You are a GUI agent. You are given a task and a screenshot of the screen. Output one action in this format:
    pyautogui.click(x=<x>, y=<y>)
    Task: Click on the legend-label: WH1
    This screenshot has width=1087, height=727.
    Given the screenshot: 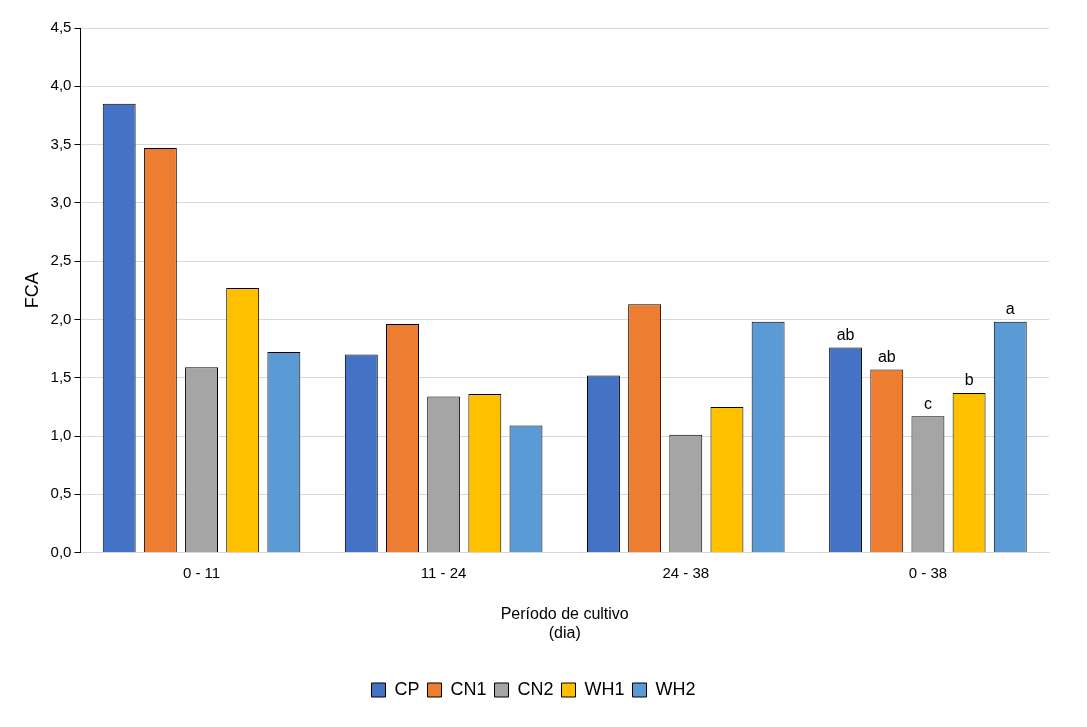 What is the action you would take?
    pyautogui.click(x=604, y=688)
    